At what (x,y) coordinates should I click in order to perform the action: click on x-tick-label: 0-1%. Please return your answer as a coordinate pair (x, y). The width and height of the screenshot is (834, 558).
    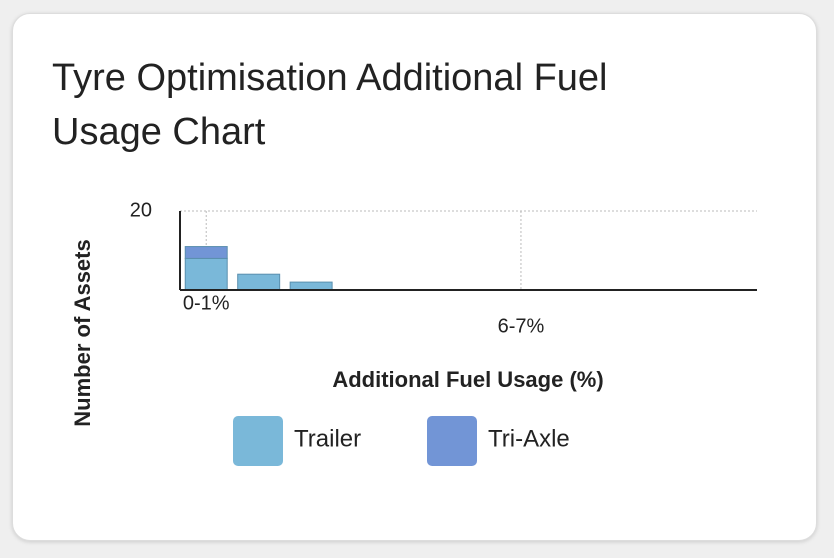
    Looking at the image, I should click on (206, 303).